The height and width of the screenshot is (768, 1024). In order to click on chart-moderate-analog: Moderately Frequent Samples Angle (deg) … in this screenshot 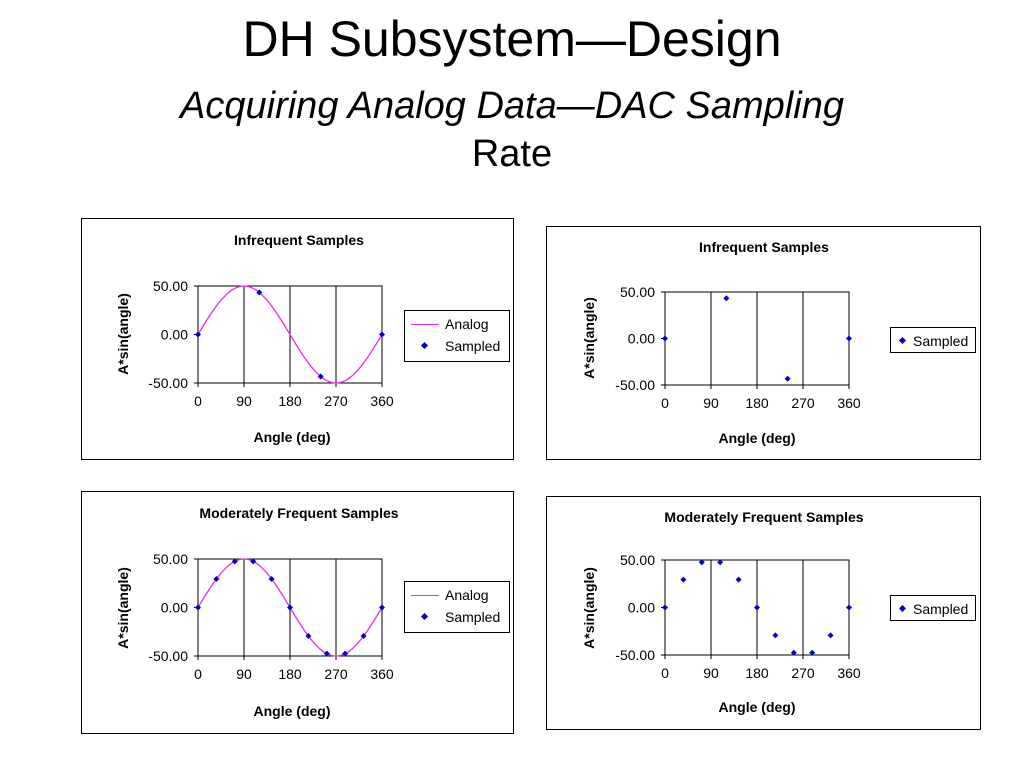, I will do `click(297, 612)`.